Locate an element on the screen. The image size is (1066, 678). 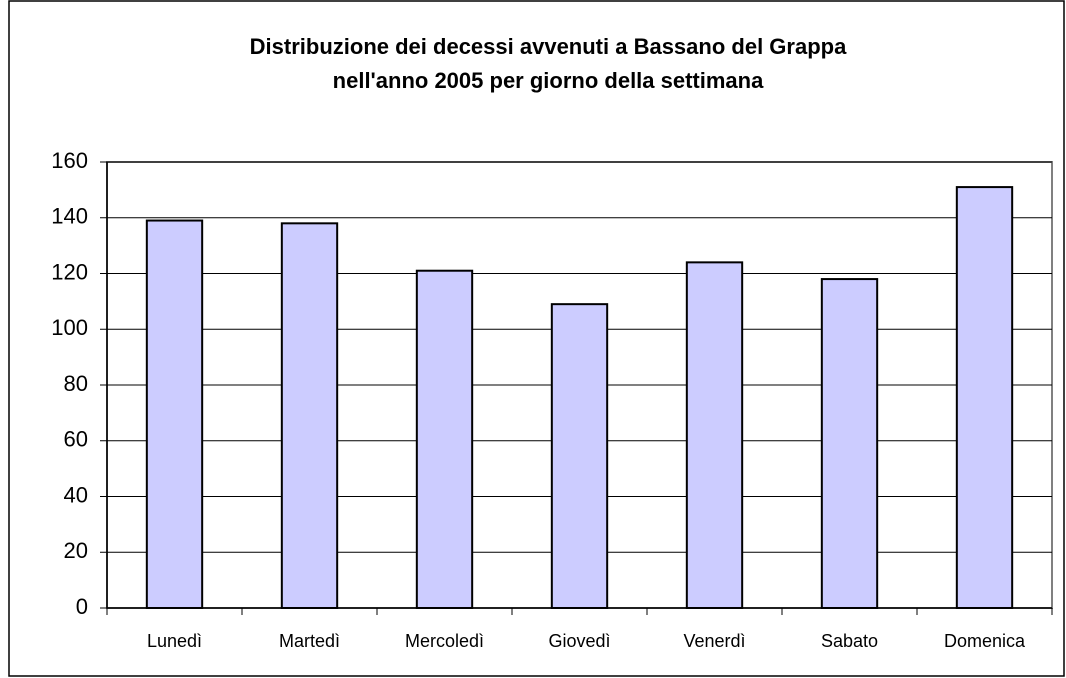
x-tick-label: Mercoledì is located at coordinates (444, 641).